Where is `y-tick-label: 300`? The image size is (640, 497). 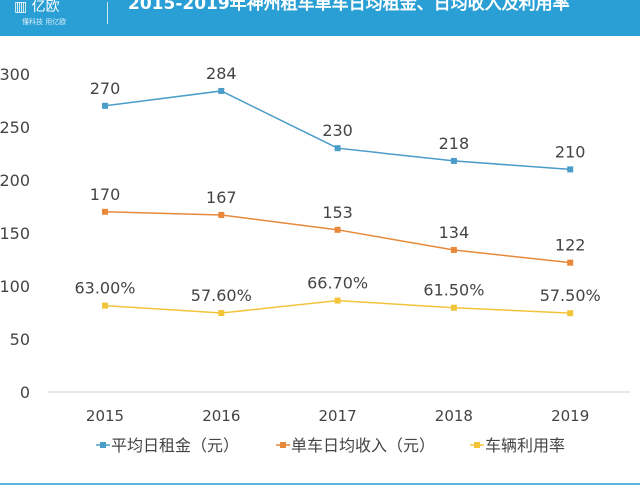 y-tick-label: 300 is located at coordinates (15, 74).